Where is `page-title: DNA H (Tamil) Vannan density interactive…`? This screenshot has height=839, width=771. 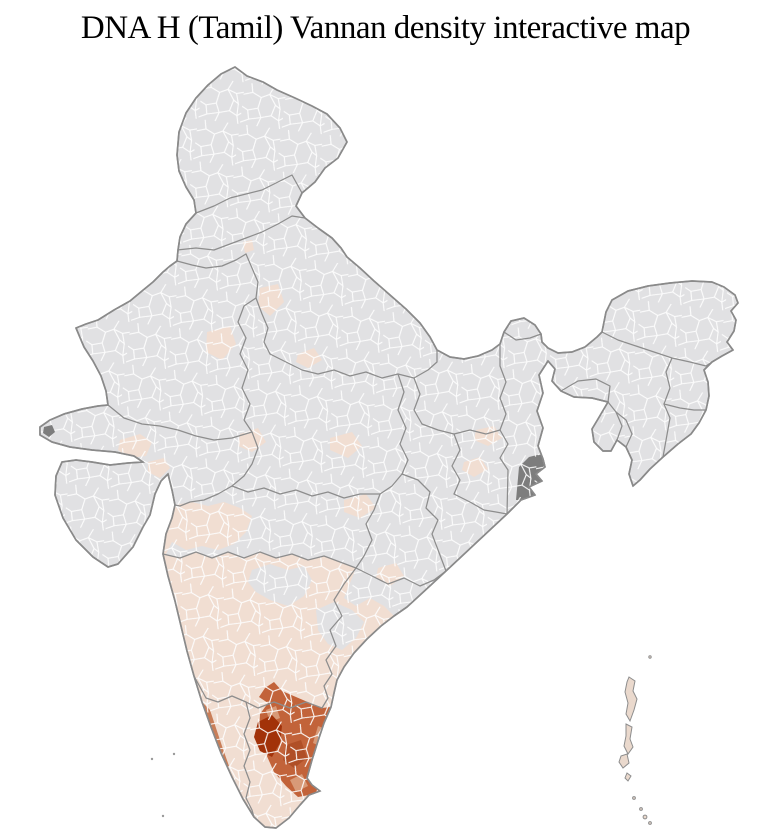 page-title: DNA H (Tamil) Vannan density interactive… is located at coordinates (385, 28).